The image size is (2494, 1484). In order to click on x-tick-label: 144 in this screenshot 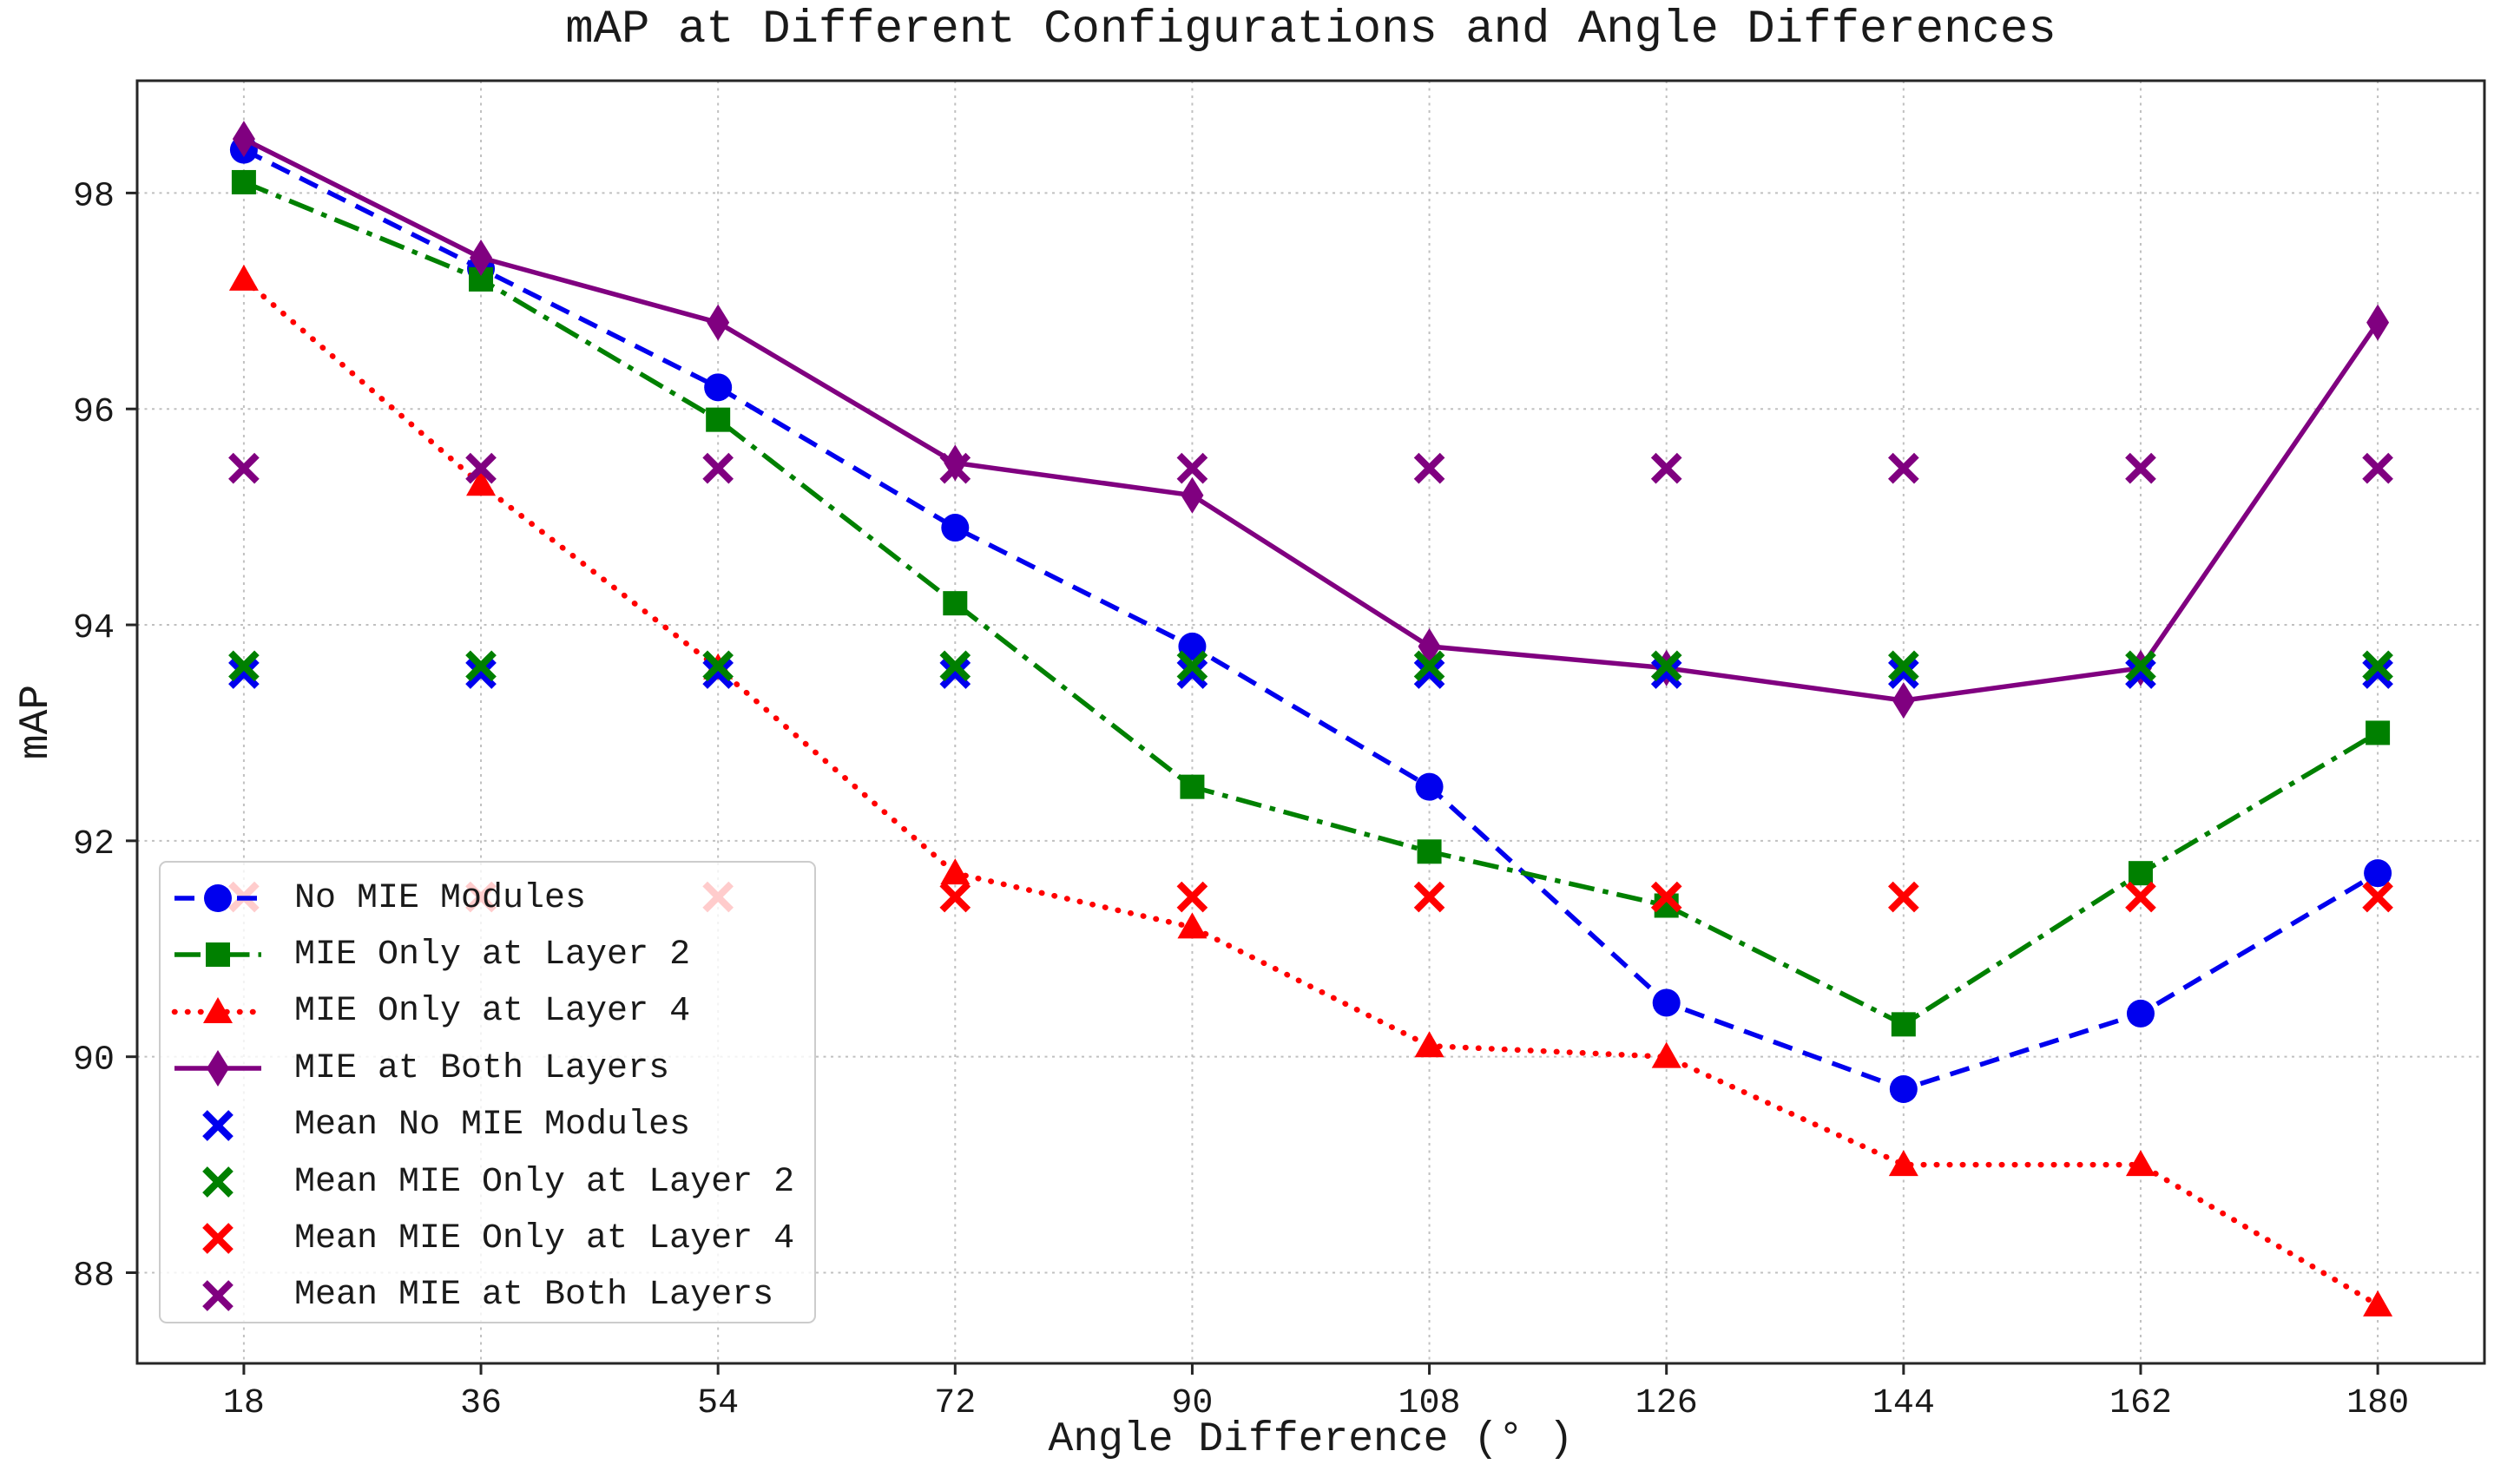, I will do `click(1904, 1404)`.